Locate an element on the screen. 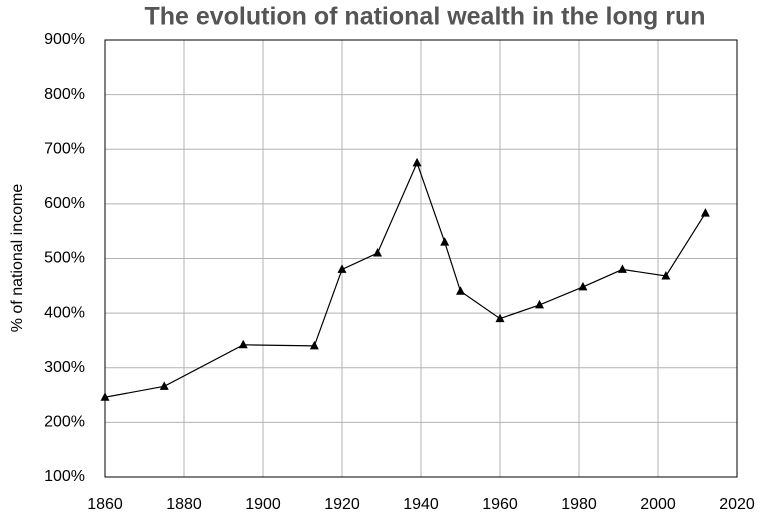 The image size is (760, 519). x-tick-label: 1900 is located at coordinates (263, 504).